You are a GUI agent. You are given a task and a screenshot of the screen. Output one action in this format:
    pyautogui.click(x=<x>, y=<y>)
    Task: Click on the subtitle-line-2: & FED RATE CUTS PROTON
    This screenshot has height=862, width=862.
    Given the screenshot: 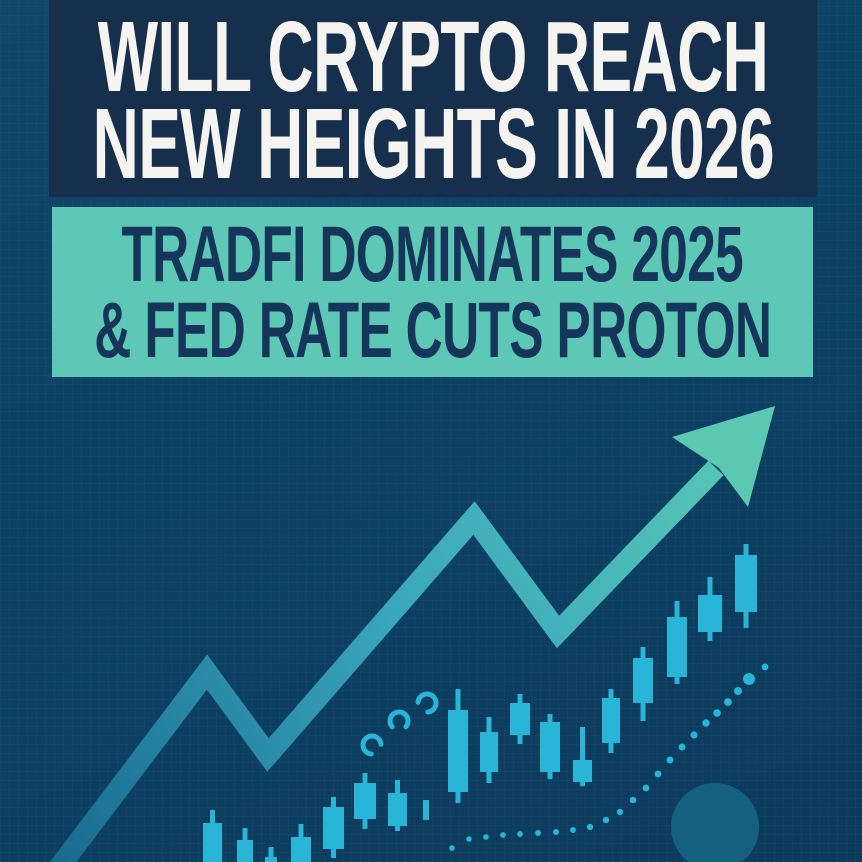 What is the action you would take?
    pyautogui.click(x=432, y=329)
    